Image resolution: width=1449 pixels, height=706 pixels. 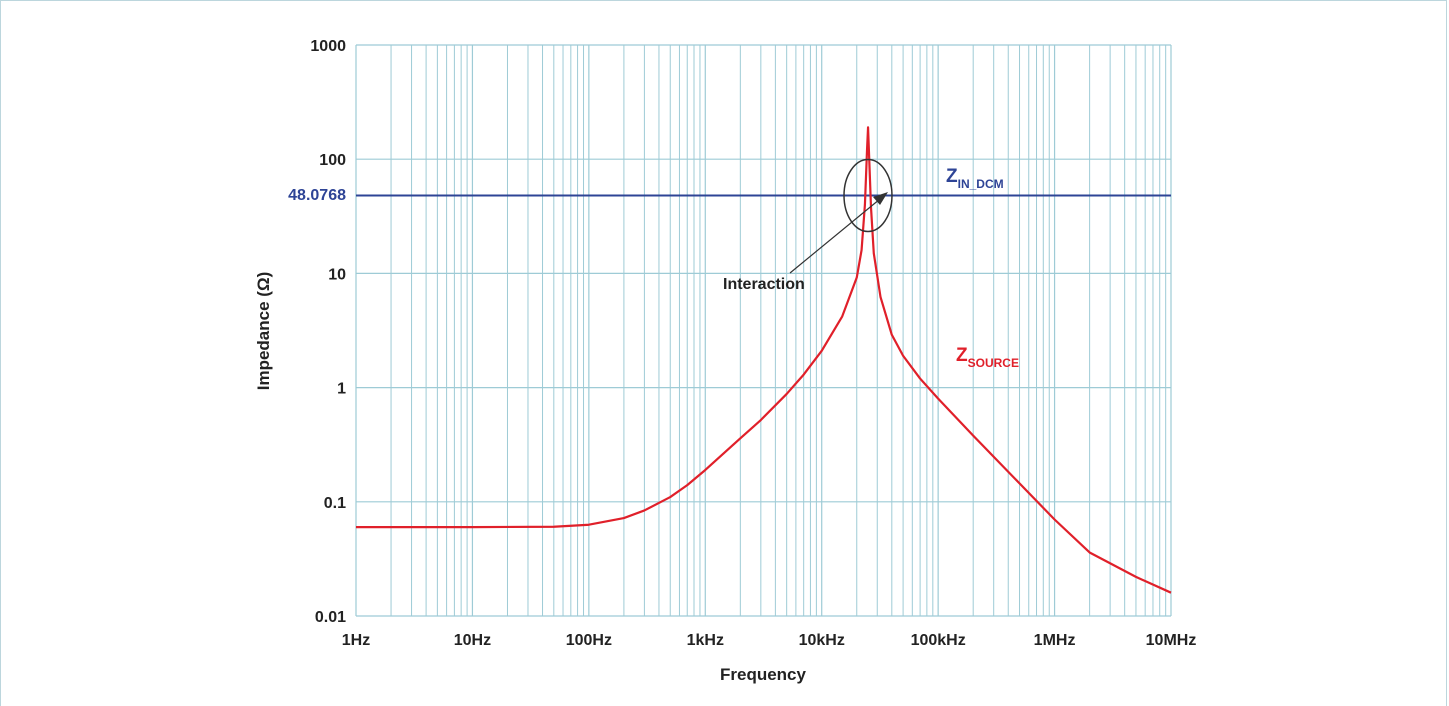 I want to click on x-tick-label: 10kHz, so click(x=822, y=640).